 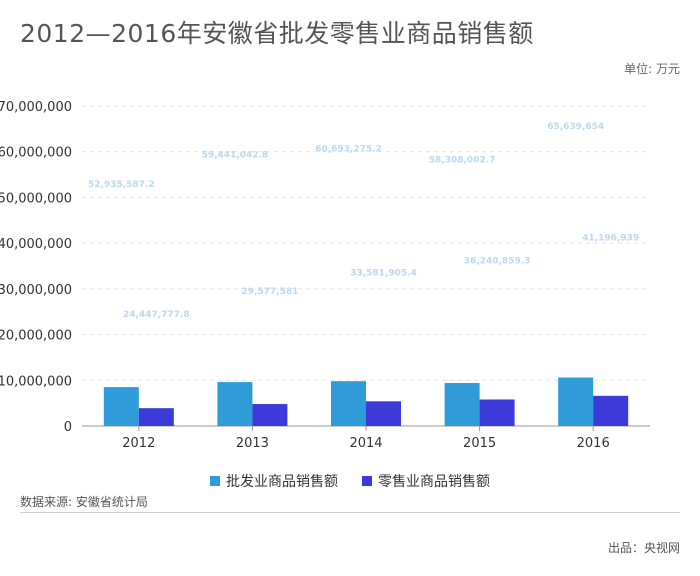 What do you see at coordinates (68, 427) in the screenshot?
I see `y-tick-label: 0` at bounding box center [68, 427].